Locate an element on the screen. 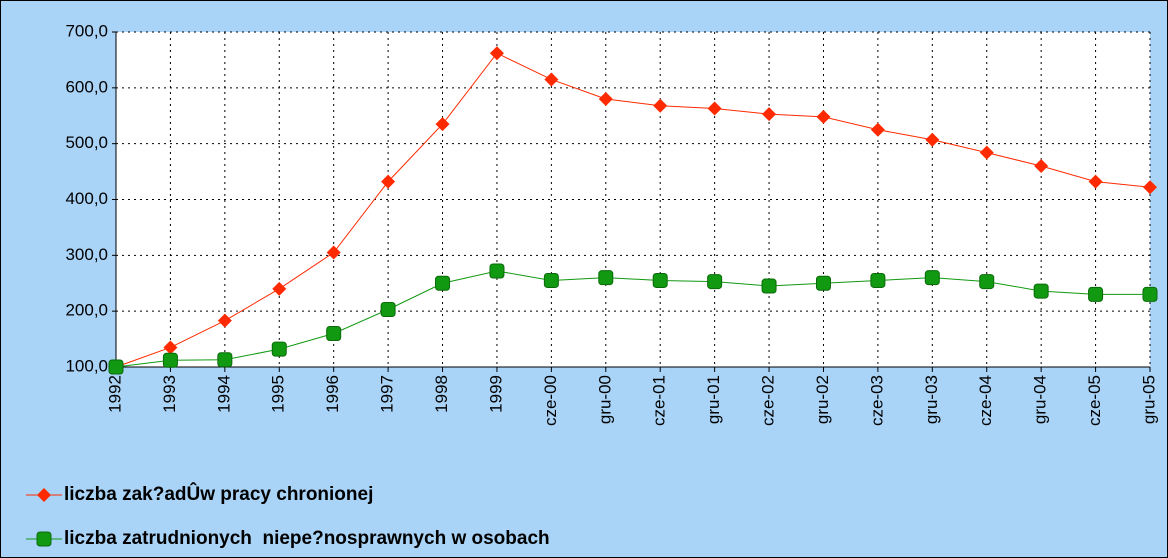 This screenshot has height=558, width=1168. legend-label: liczba zak?adÛw pracy chronionej is located at coordinates (218, 494).